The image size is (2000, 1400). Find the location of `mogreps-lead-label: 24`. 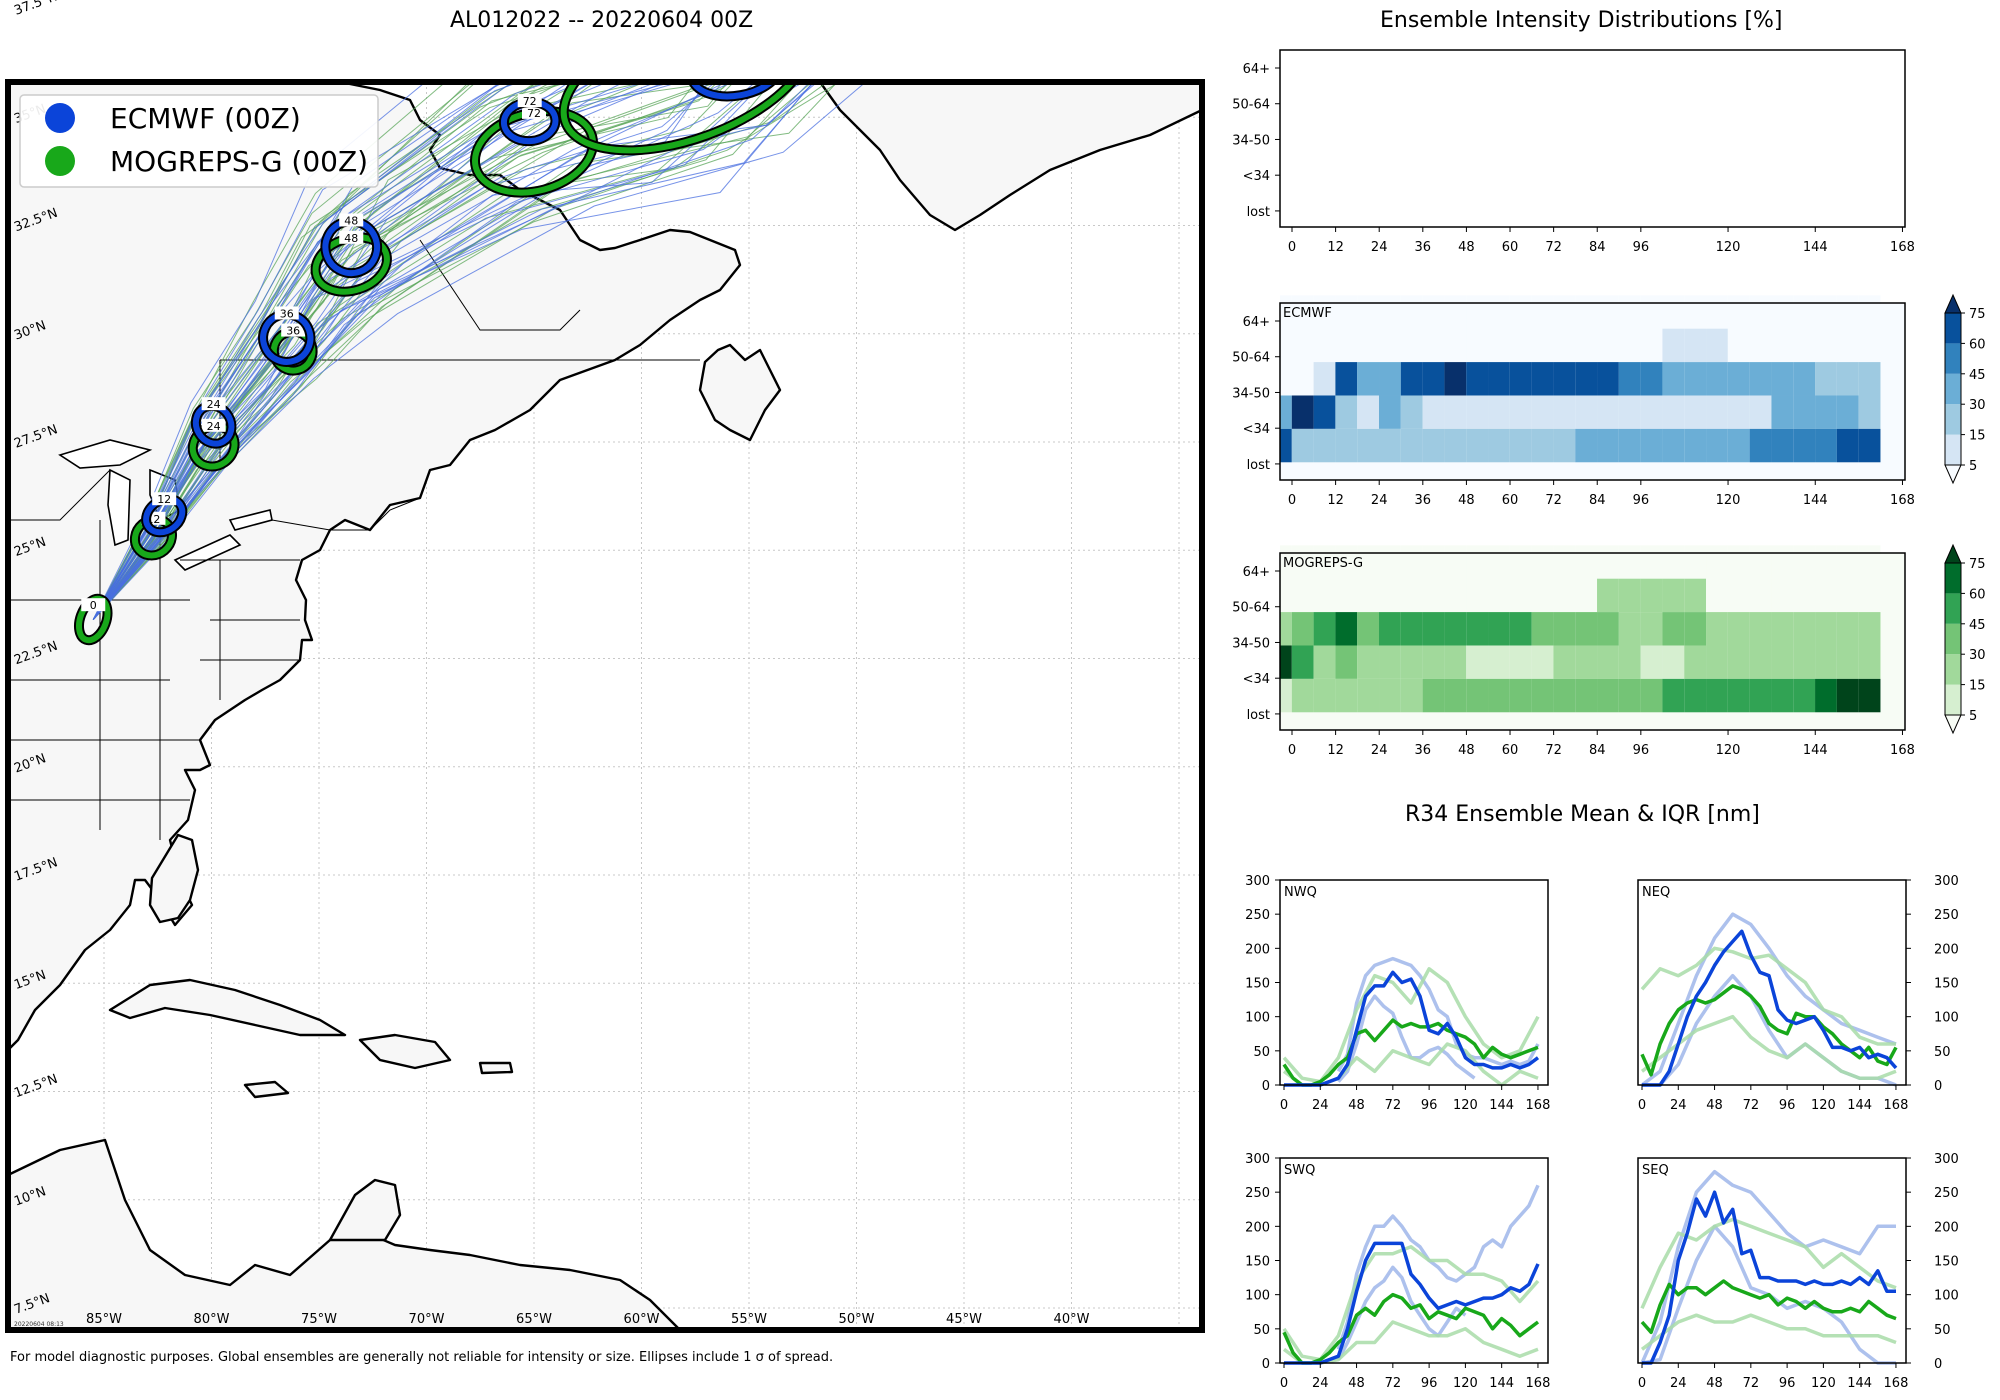

mogreps-lead-label: 24 is located at coordinates (214, 426).